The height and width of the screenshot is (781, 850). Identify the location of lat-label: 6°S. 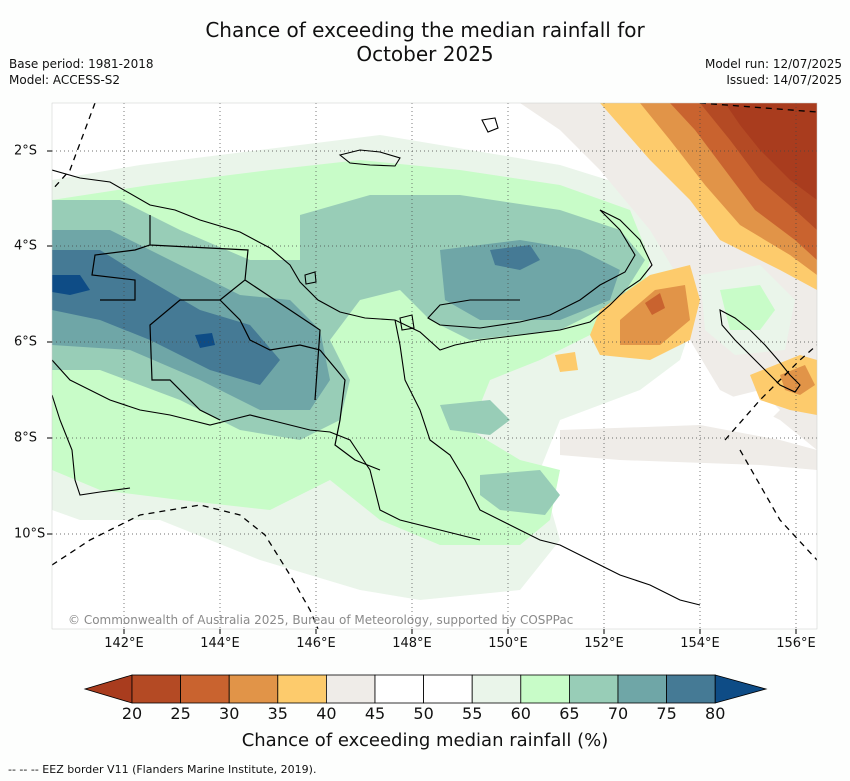
(26, 342).